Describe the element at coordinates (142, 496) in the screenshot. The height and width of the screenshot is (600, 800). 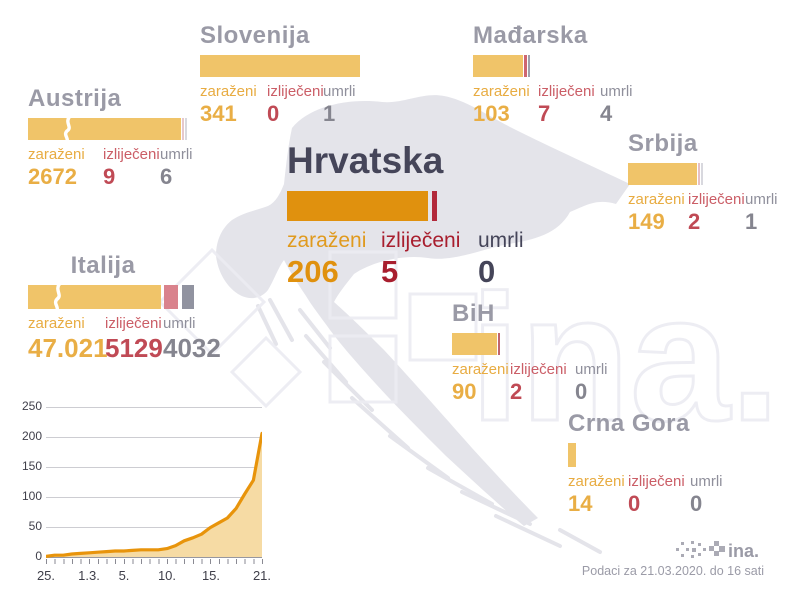
I see `gridline: 100` at that location.